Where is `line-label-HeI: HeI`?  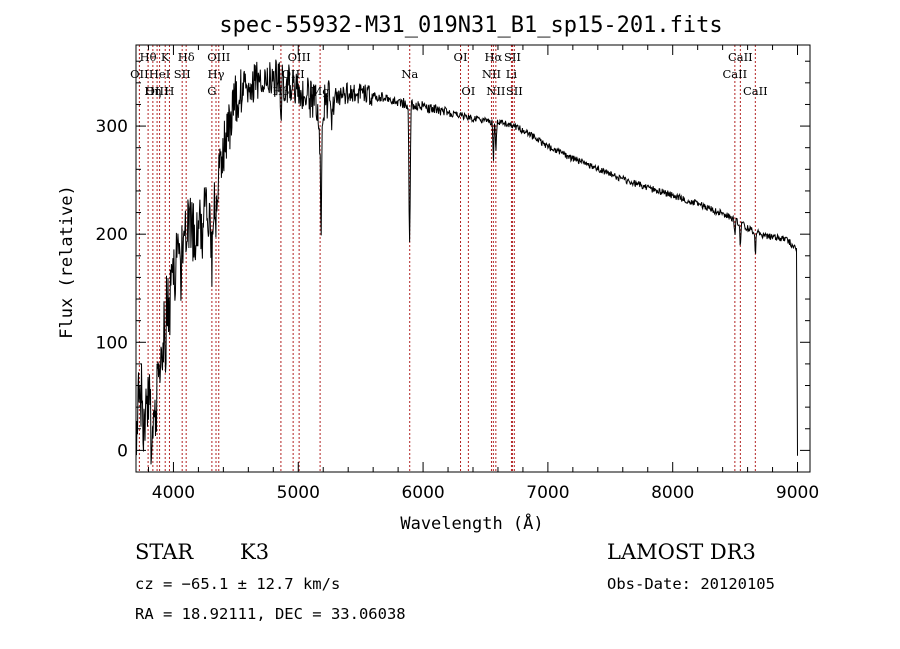
line-label-HeI: HeI is located at coordinates (159, 74).